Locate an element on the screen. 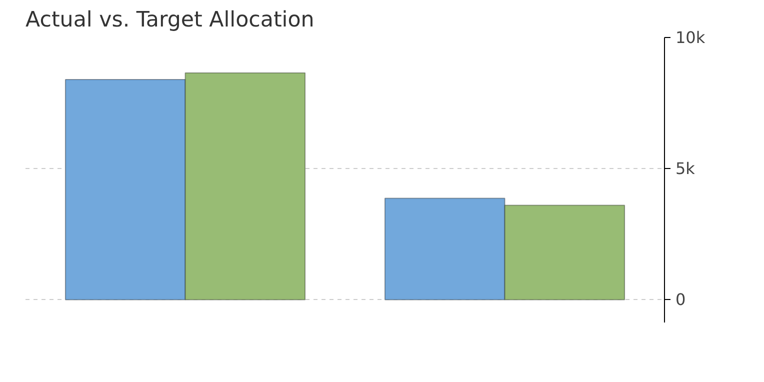 The image size is (764, 382). chart-title: Actual vs. Target Allocation is located at coordinates (170, 20).